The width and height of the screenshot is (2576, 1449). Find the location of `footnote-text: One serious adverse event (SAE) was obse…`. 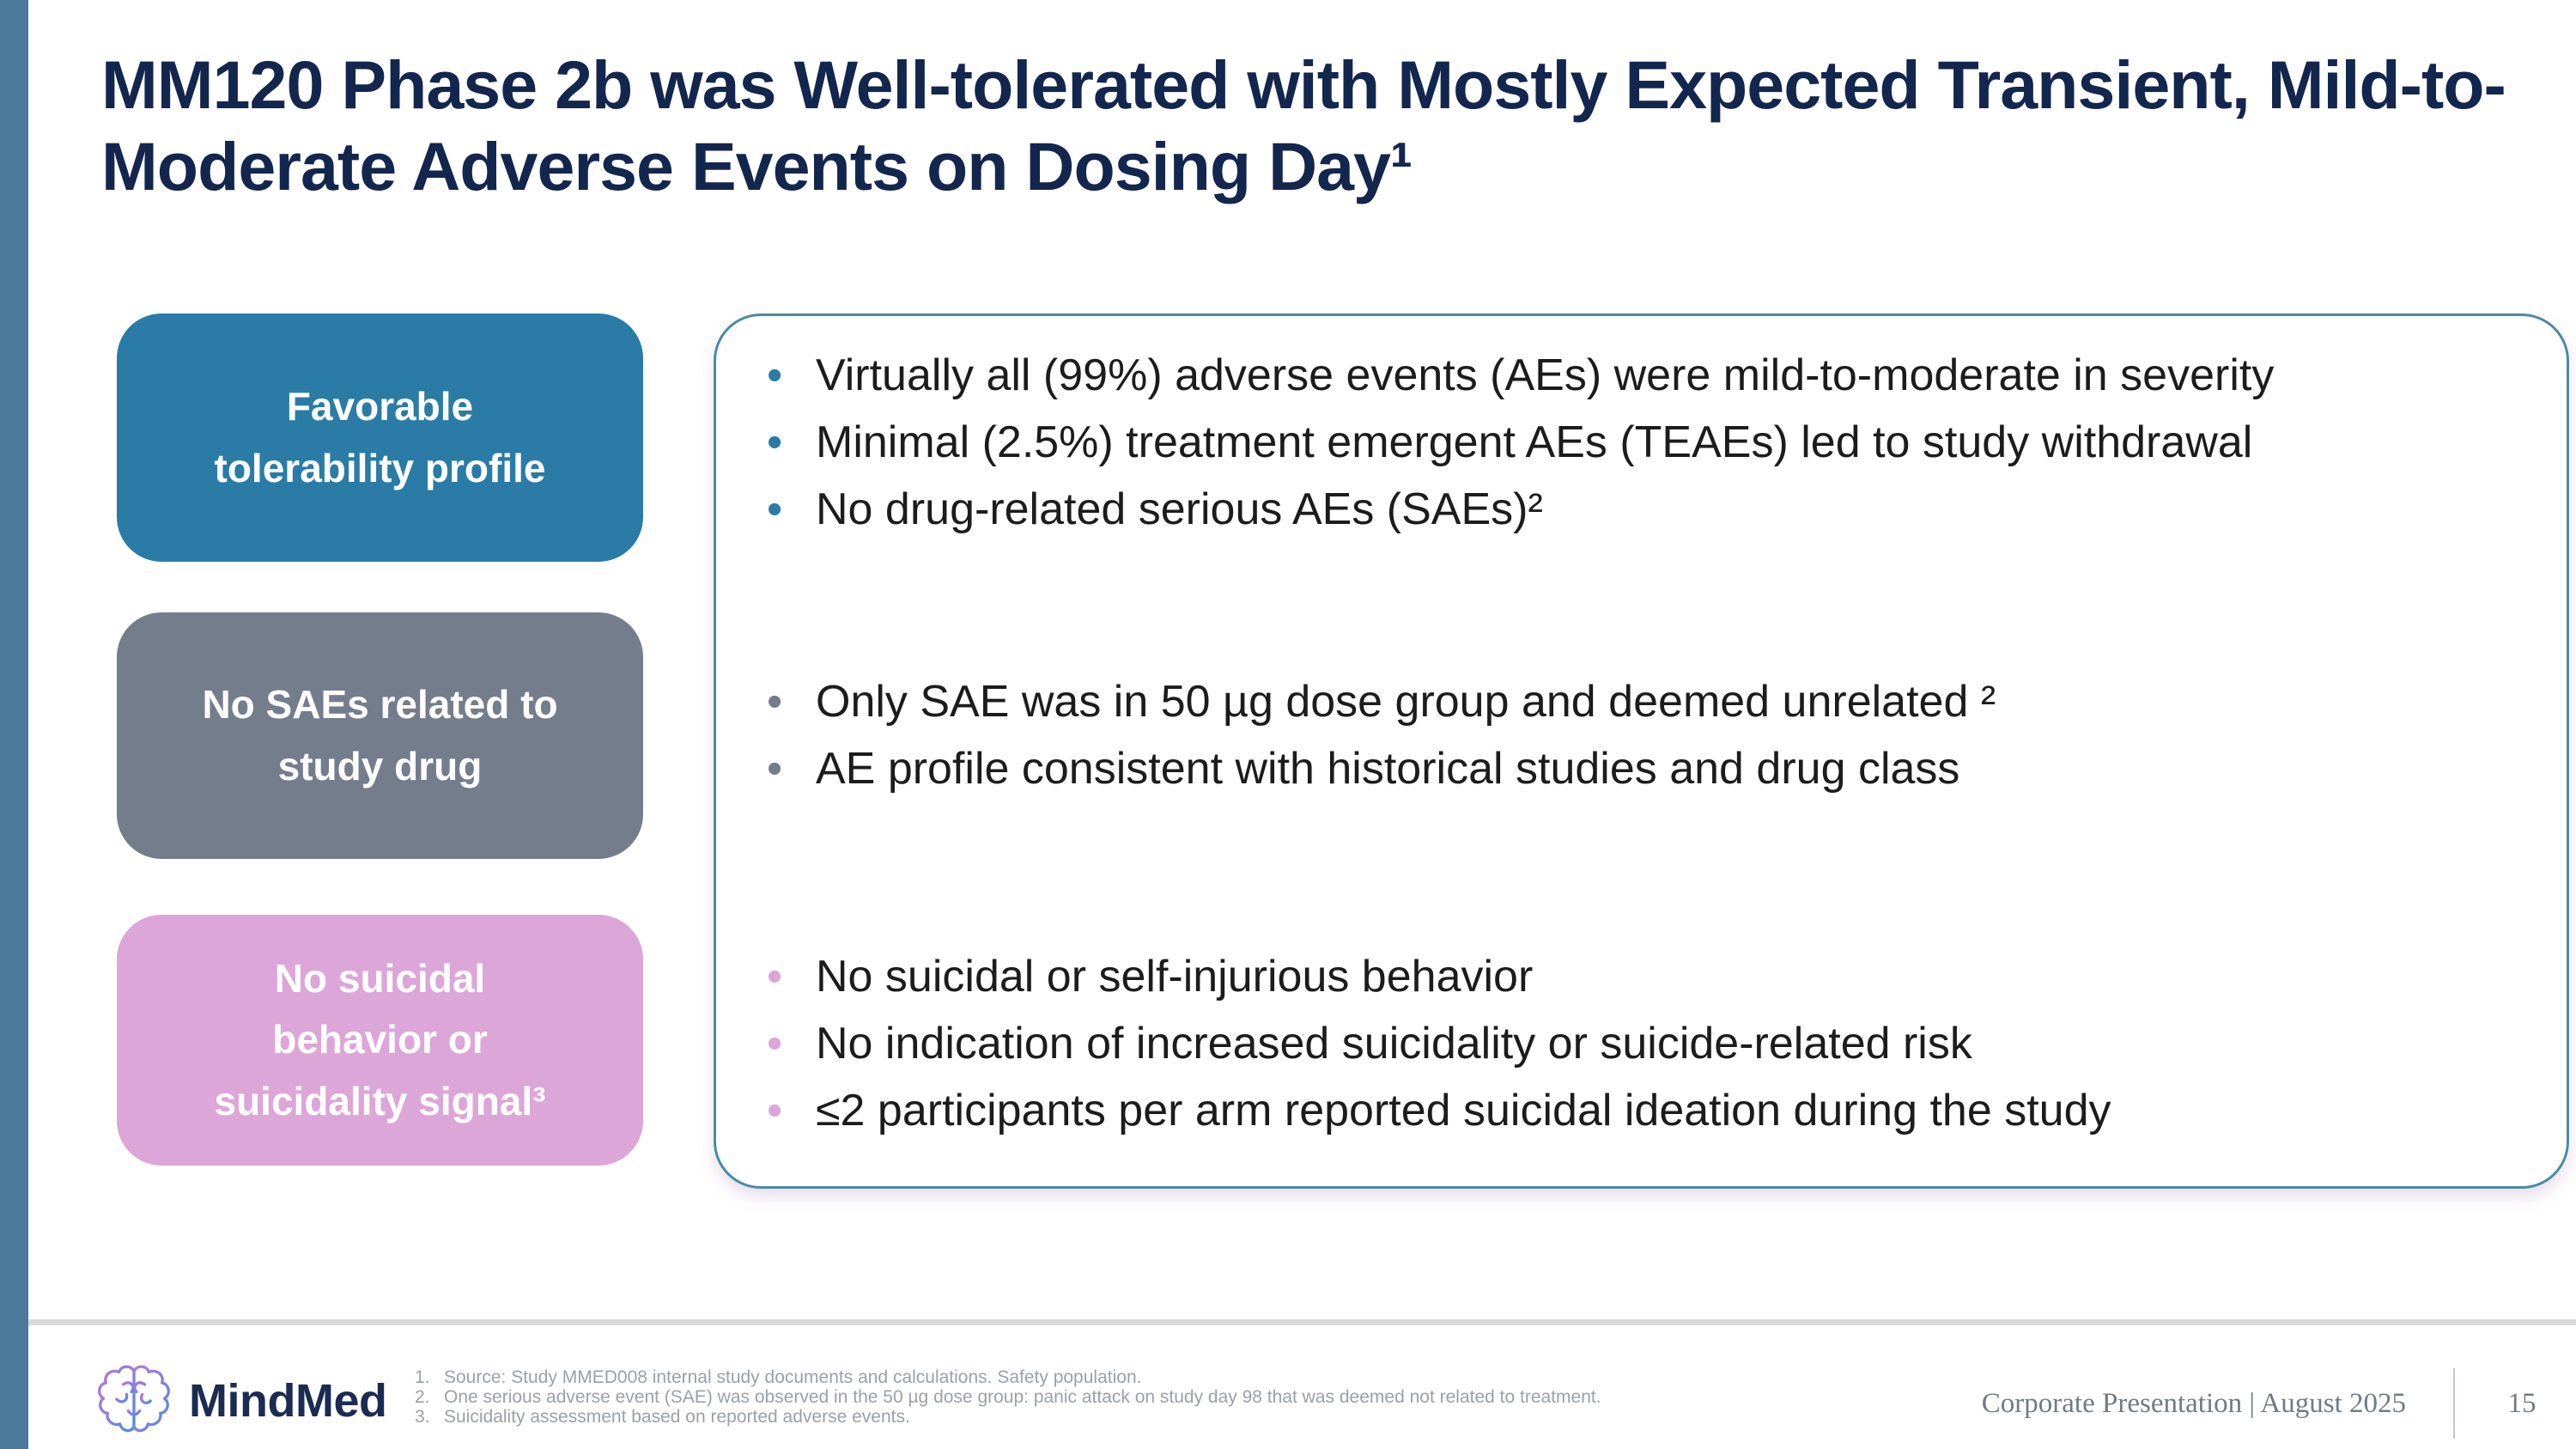

footnote-text: One serious adverse event (SAE) was obse… is located at coordinates (1023, 1397).